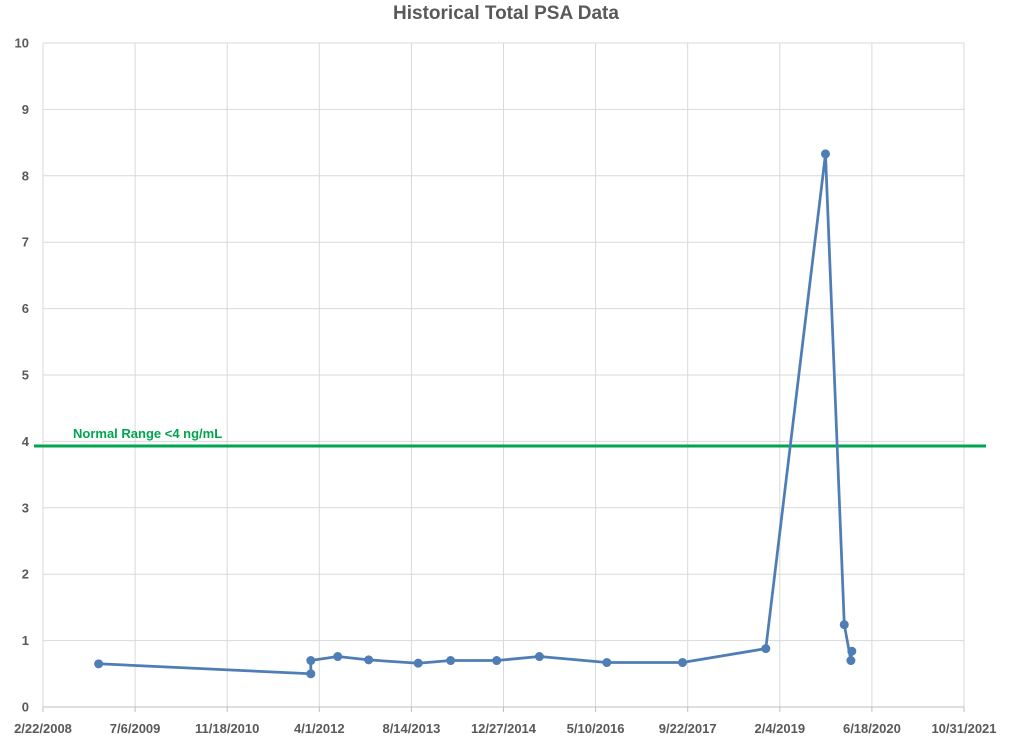 This screenshot has width=1009, height=742. What do you see at coordinates (872, 728) in the screenshot?
I see `x-tick-label: 6/18/2020` at bounding box center [872, 728].